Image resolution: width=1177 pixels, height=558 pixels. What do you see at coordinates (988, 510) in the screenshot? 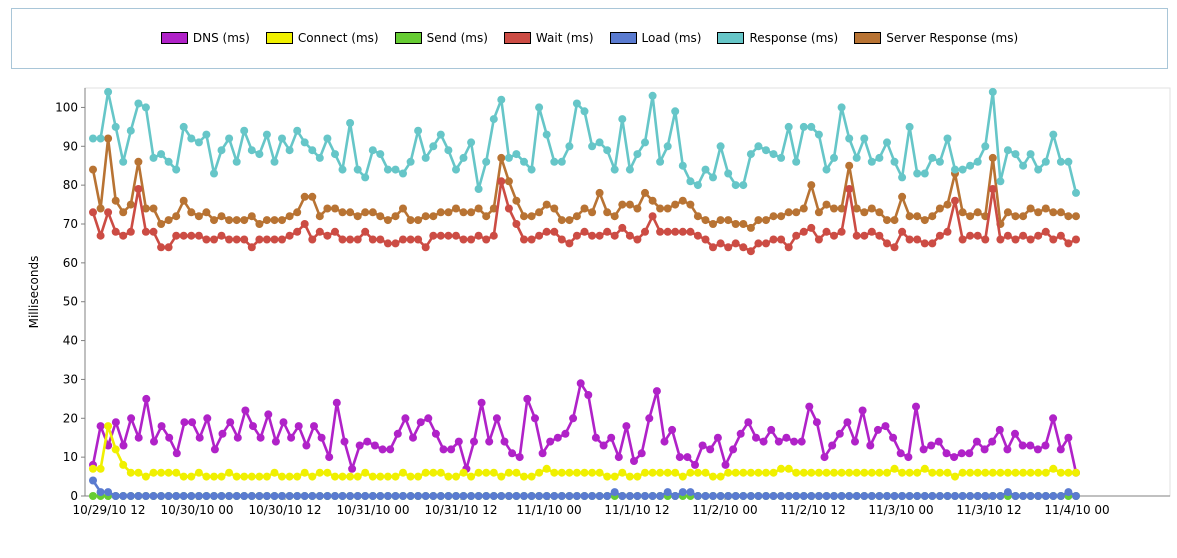
I see `x-tick-label: 11/3/10 12` at bounding box center [988, 510].